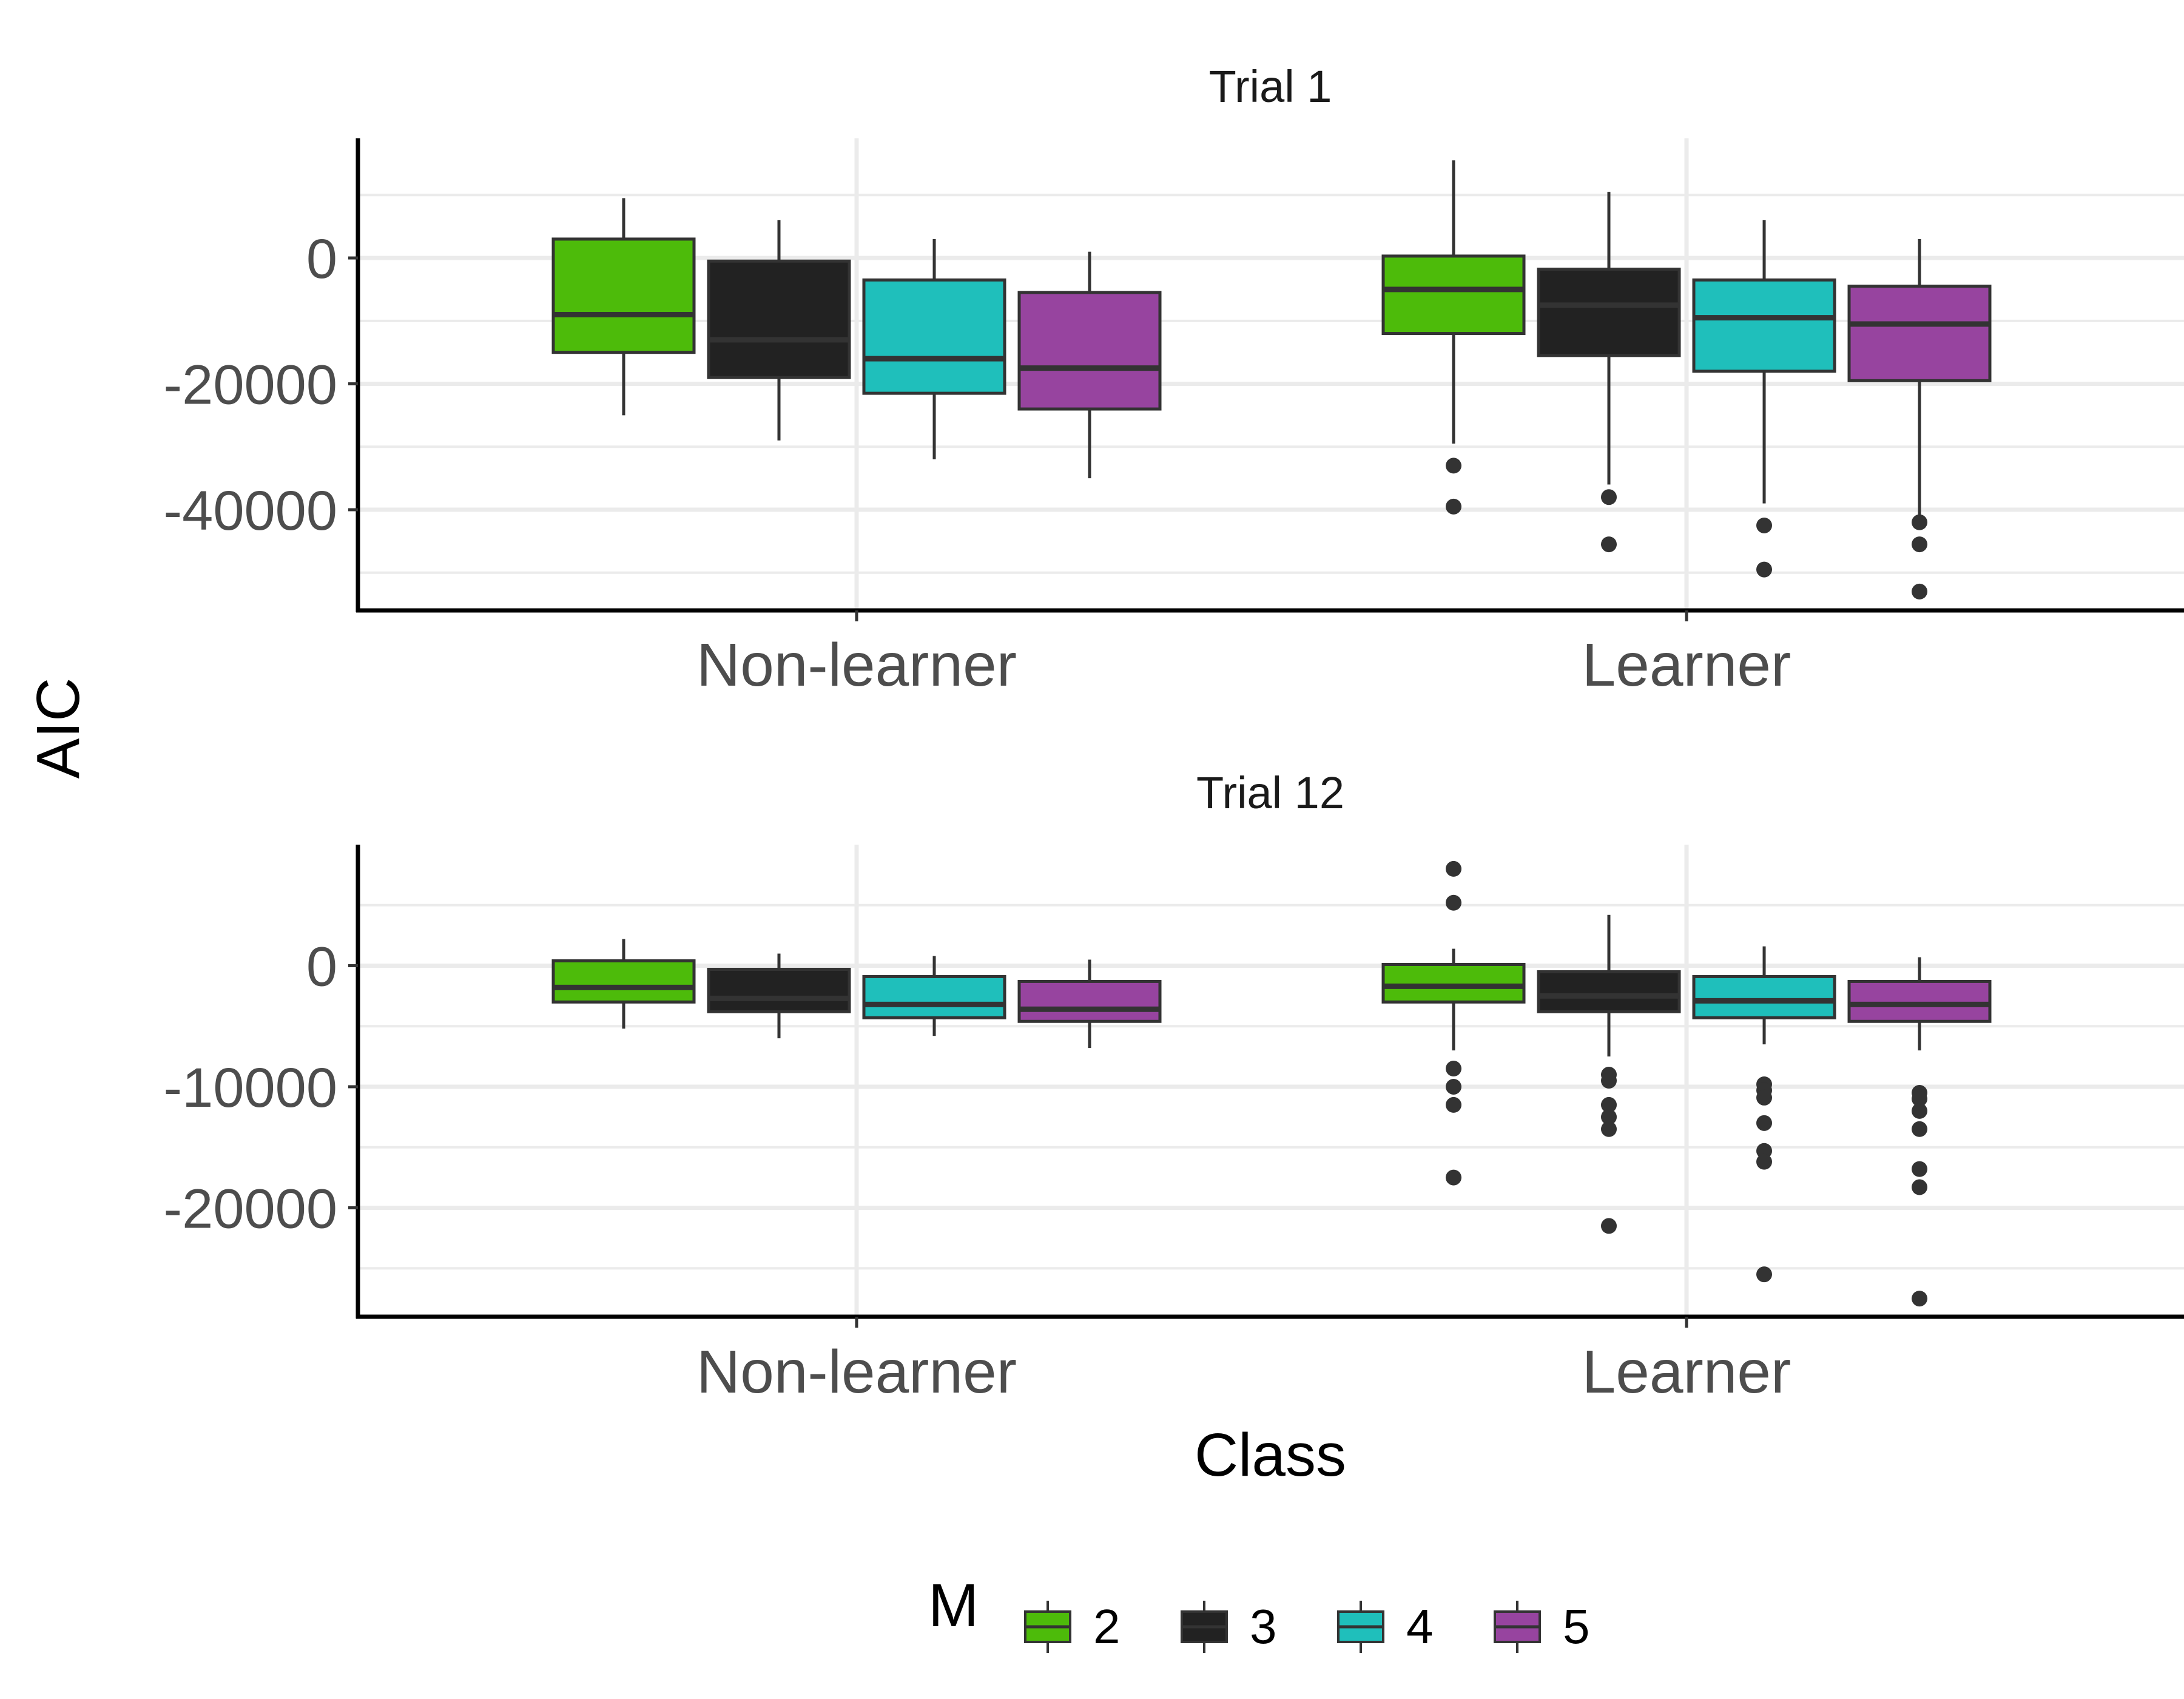  What do you see at coordinates (1270, 1455) in the screenshot?
I see `x-axis-title: Class` at bounding box center [1270, 1455].